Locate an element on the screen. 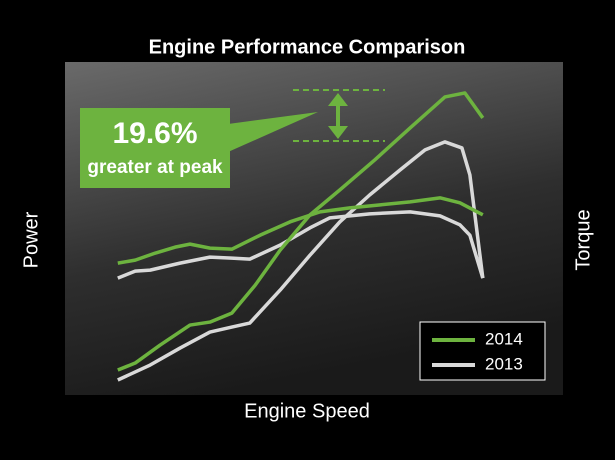  callout-box is located at coordinates (155, 148).